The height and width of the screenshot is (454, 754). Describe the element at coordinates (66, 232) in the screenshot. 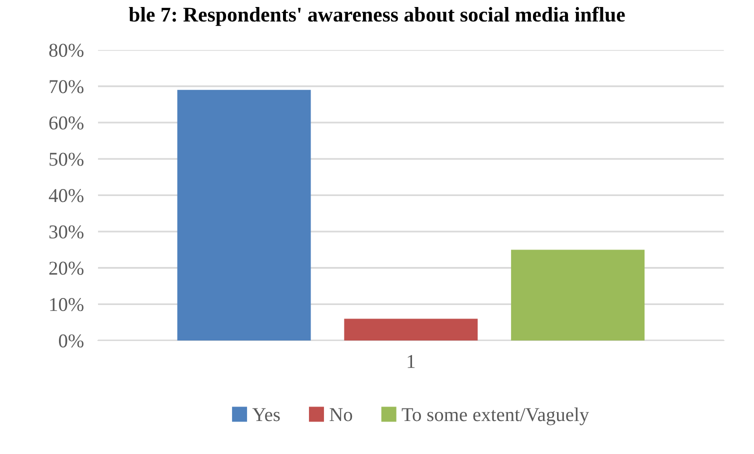

I see `y-tick-label: 30%` at that location.